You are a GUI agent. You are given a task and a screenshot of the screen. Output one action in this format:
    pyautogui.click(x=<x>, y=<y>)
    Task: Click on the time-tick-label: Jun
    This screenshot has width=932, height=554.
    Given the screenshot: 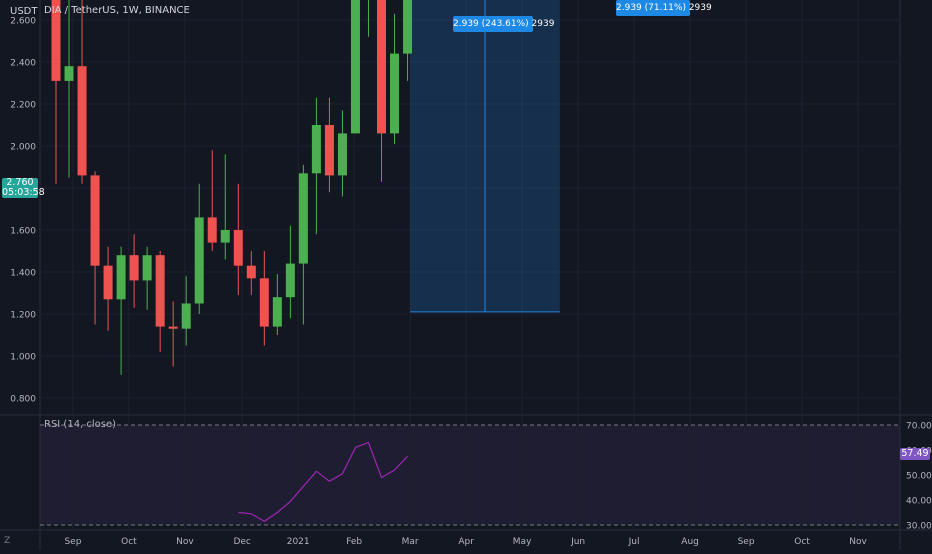 What is the action you would take?
    pyautogui.click(x=577, y=542)
    